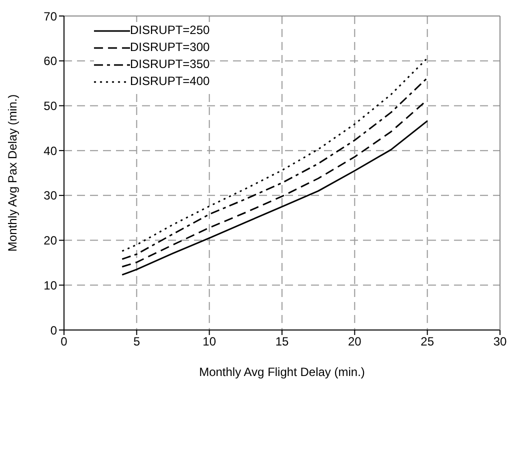 The height and width of the screenshot is (464, 513). Describe the element at coordinates (51, 105) in the screenshot. I see `y-tick-label: 50` at that location.